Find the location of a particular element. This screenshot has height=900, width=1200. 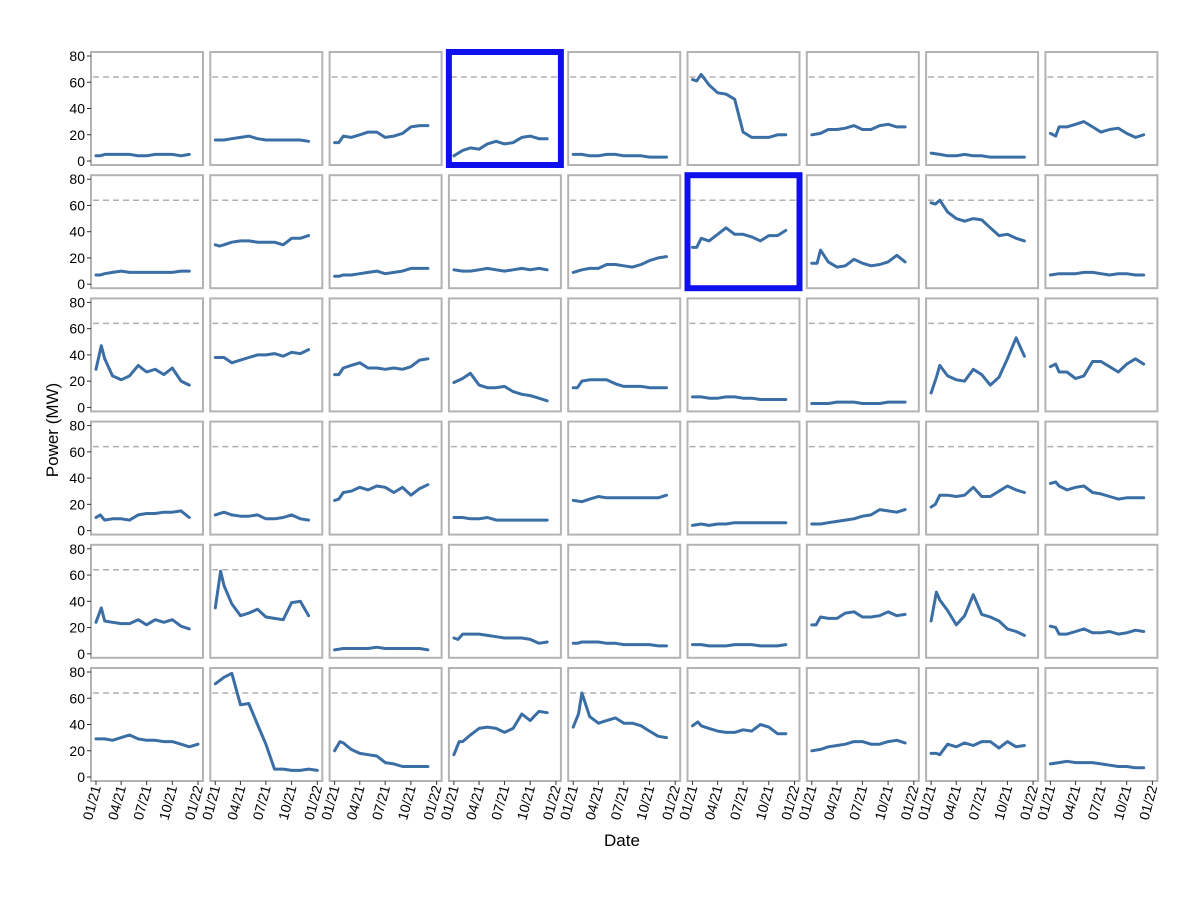

x-tick-label: 07/21 is located at coordinates (142, 802).